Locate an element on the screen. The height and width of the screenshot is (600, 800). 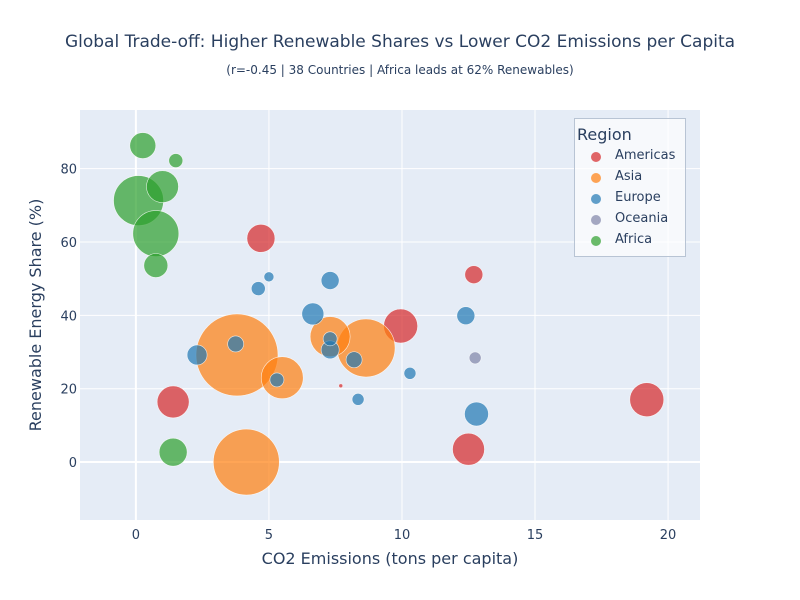
bubble-asia is located at coordinates (246, 462).